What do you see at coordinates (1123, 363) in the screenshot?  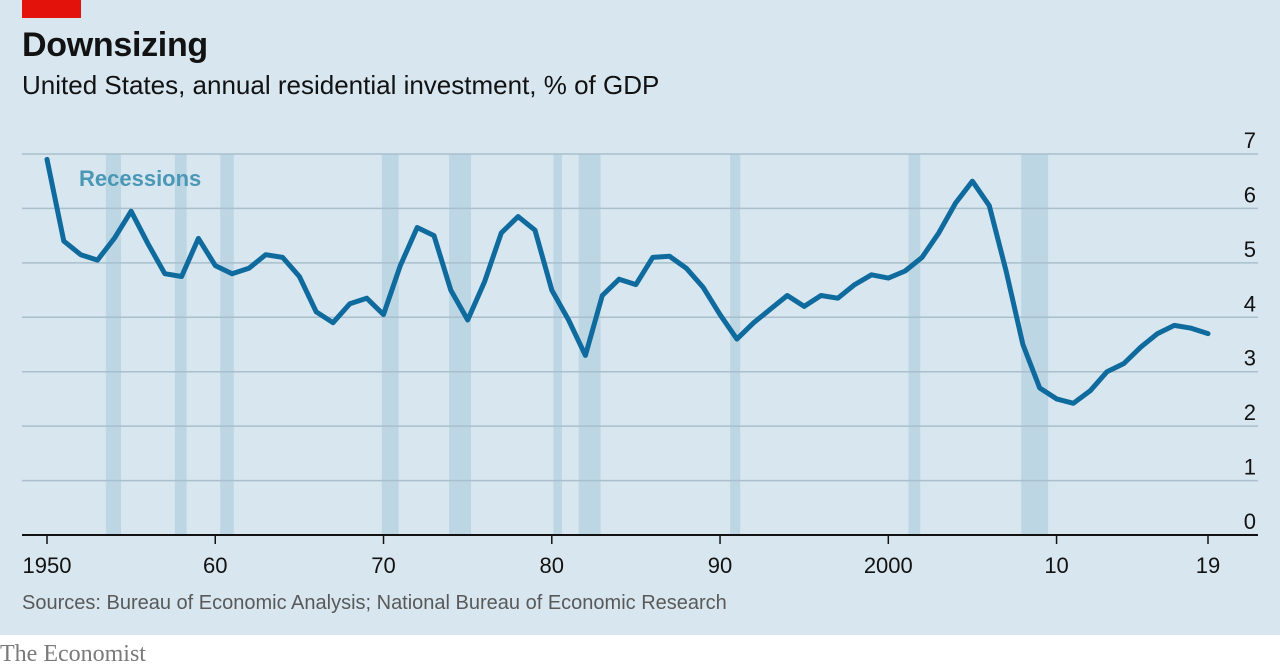 I see `data-point-2014` at bounding box center [1123, 363].